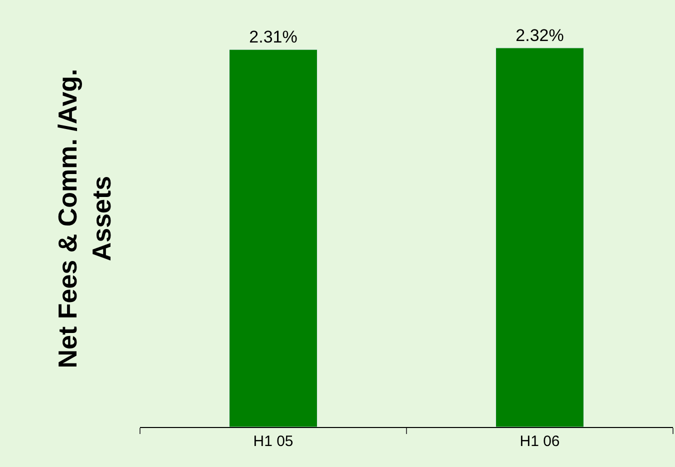 The width and height of the screenshot is (675, 467). I want to click on y-axis-title: Net Fees & Comm. /Avg. Assets, so click(84, 218).